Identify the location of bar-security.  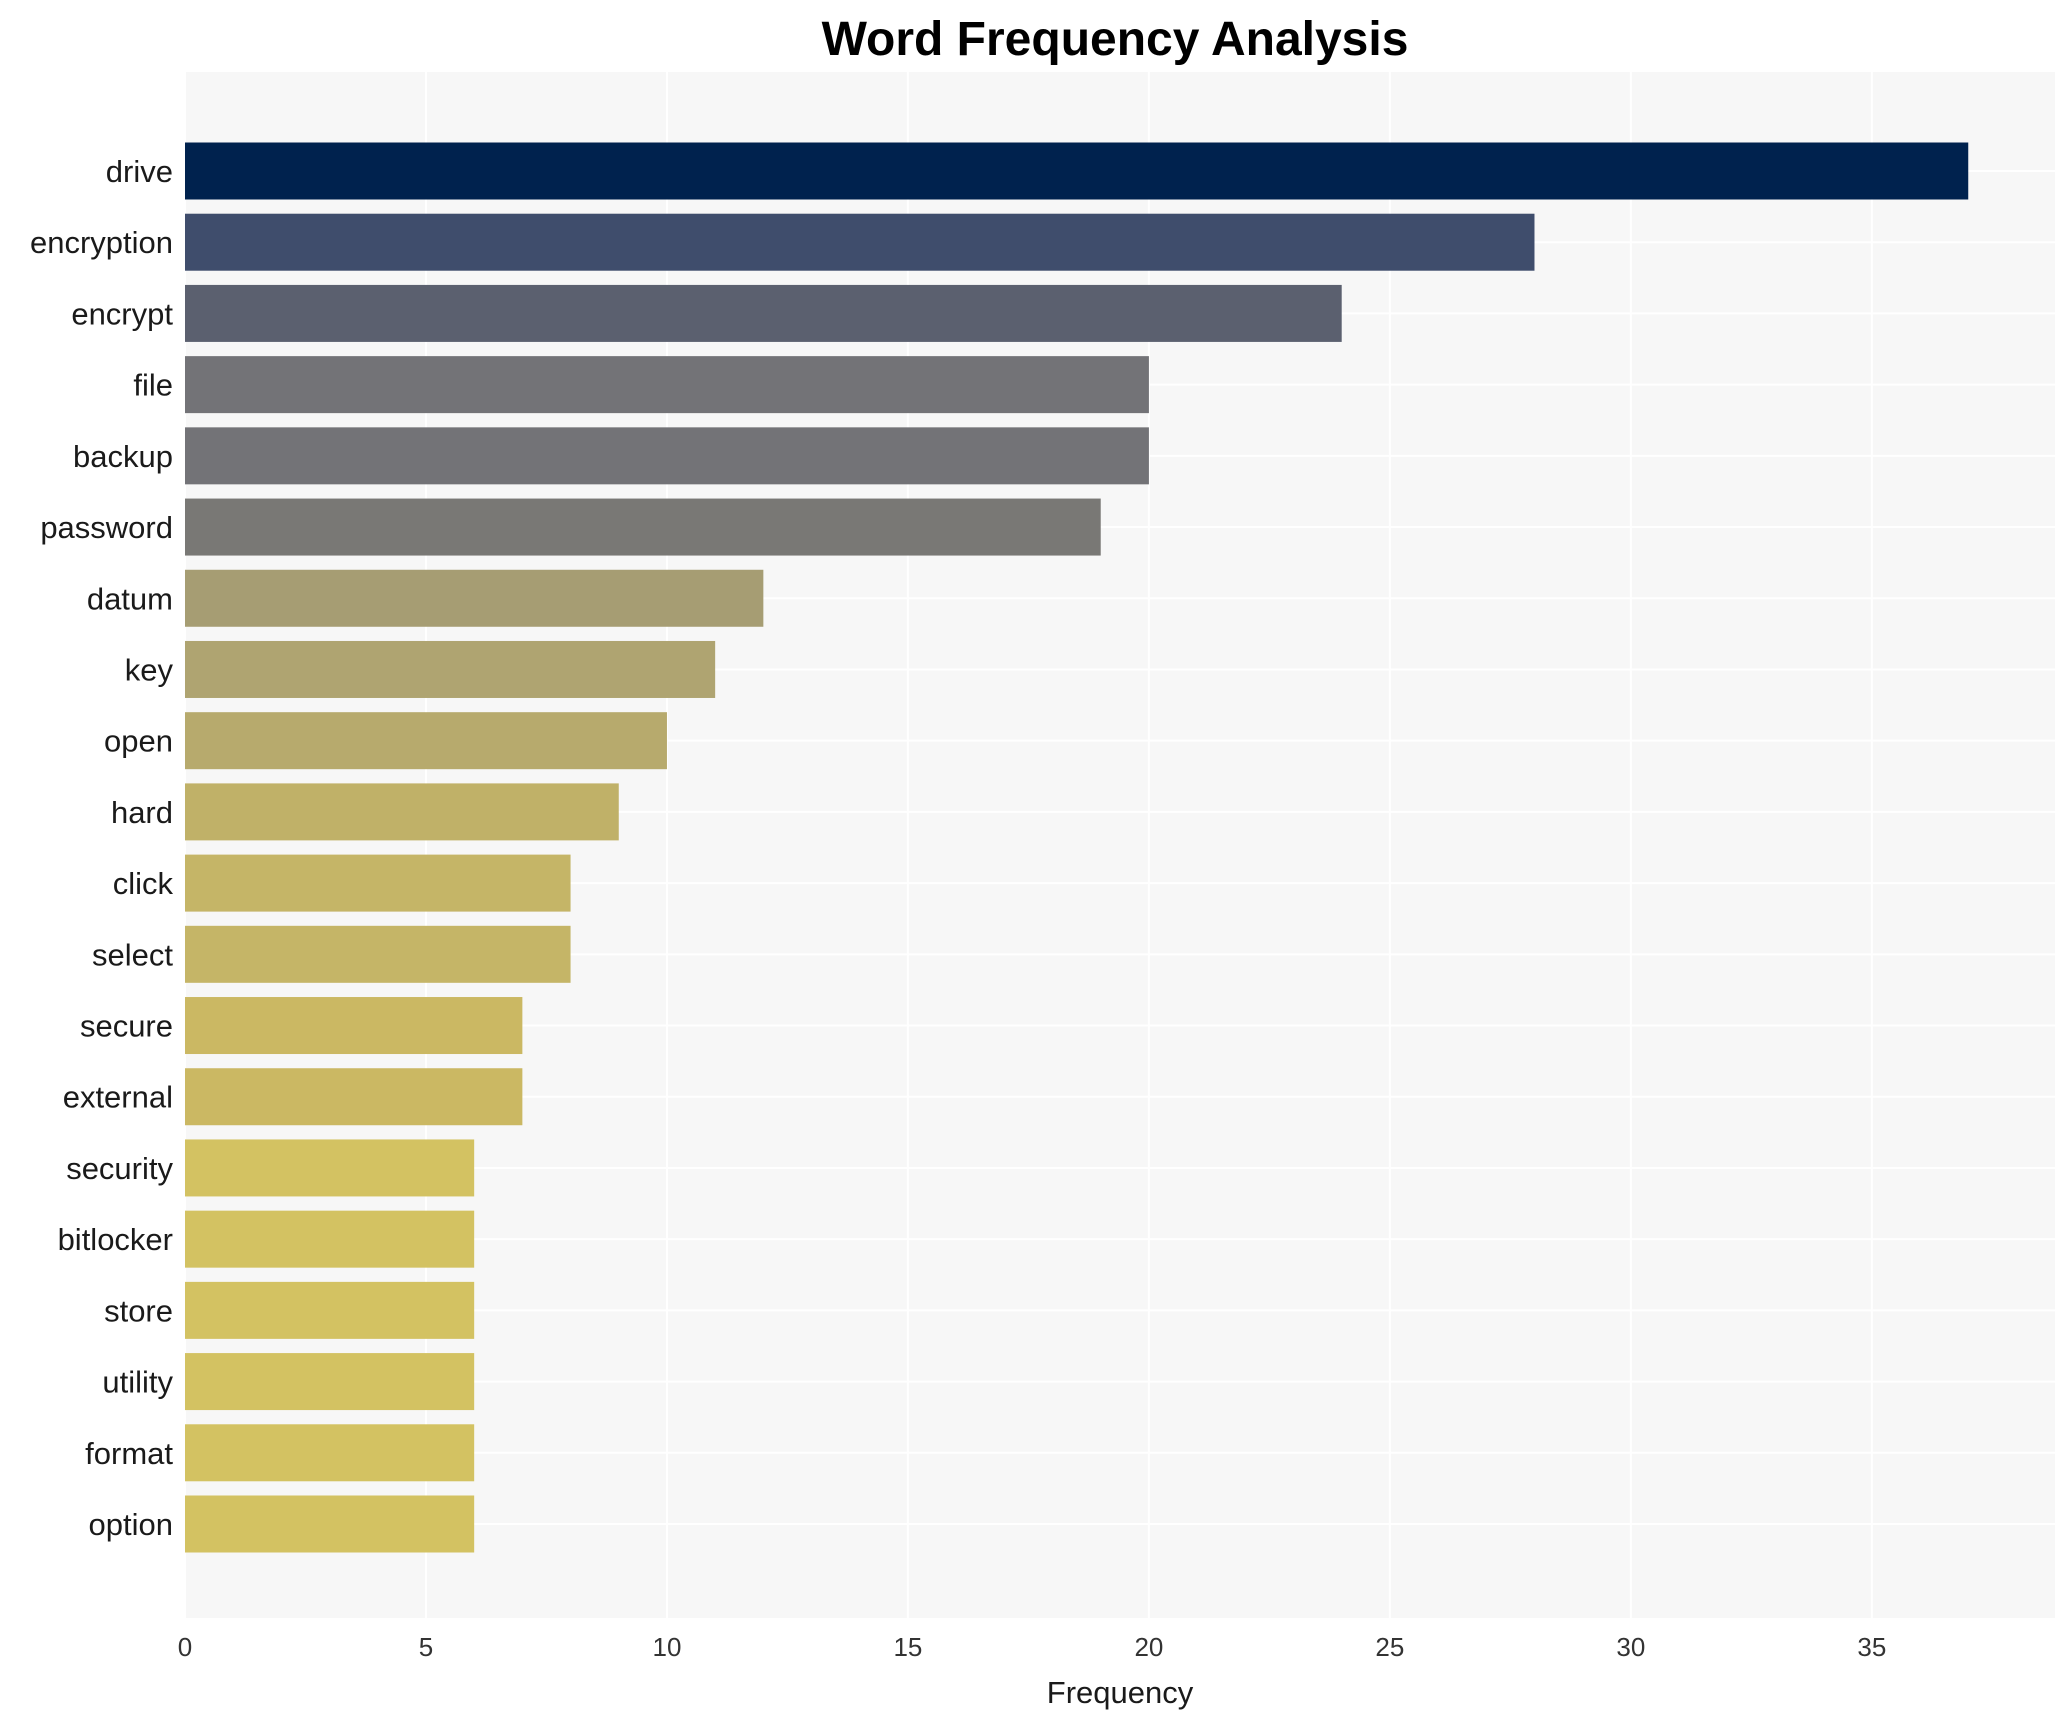
(330, 1168).